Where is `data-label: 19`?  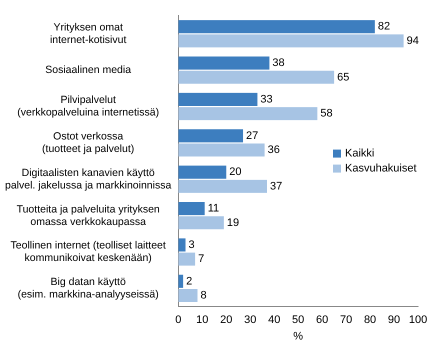 data-label: 19 is located at coordinates (233, 222).